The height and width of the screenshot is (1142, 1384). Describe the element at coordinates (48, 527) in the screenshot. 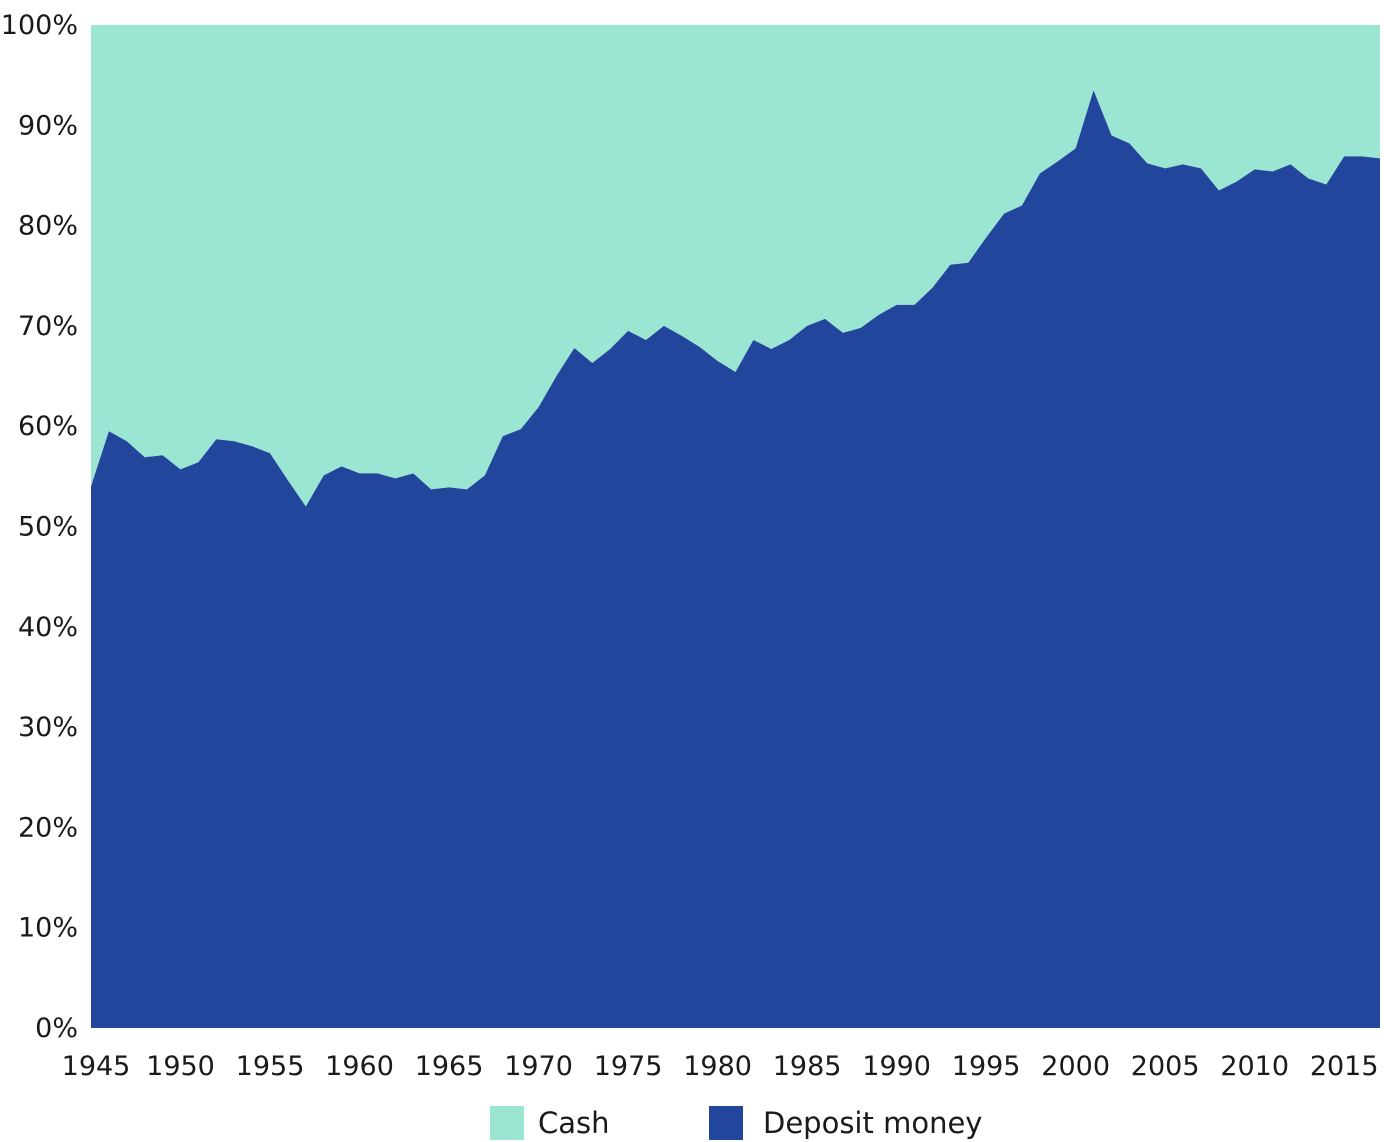

I see `y-tick-label: 50%` at that location.